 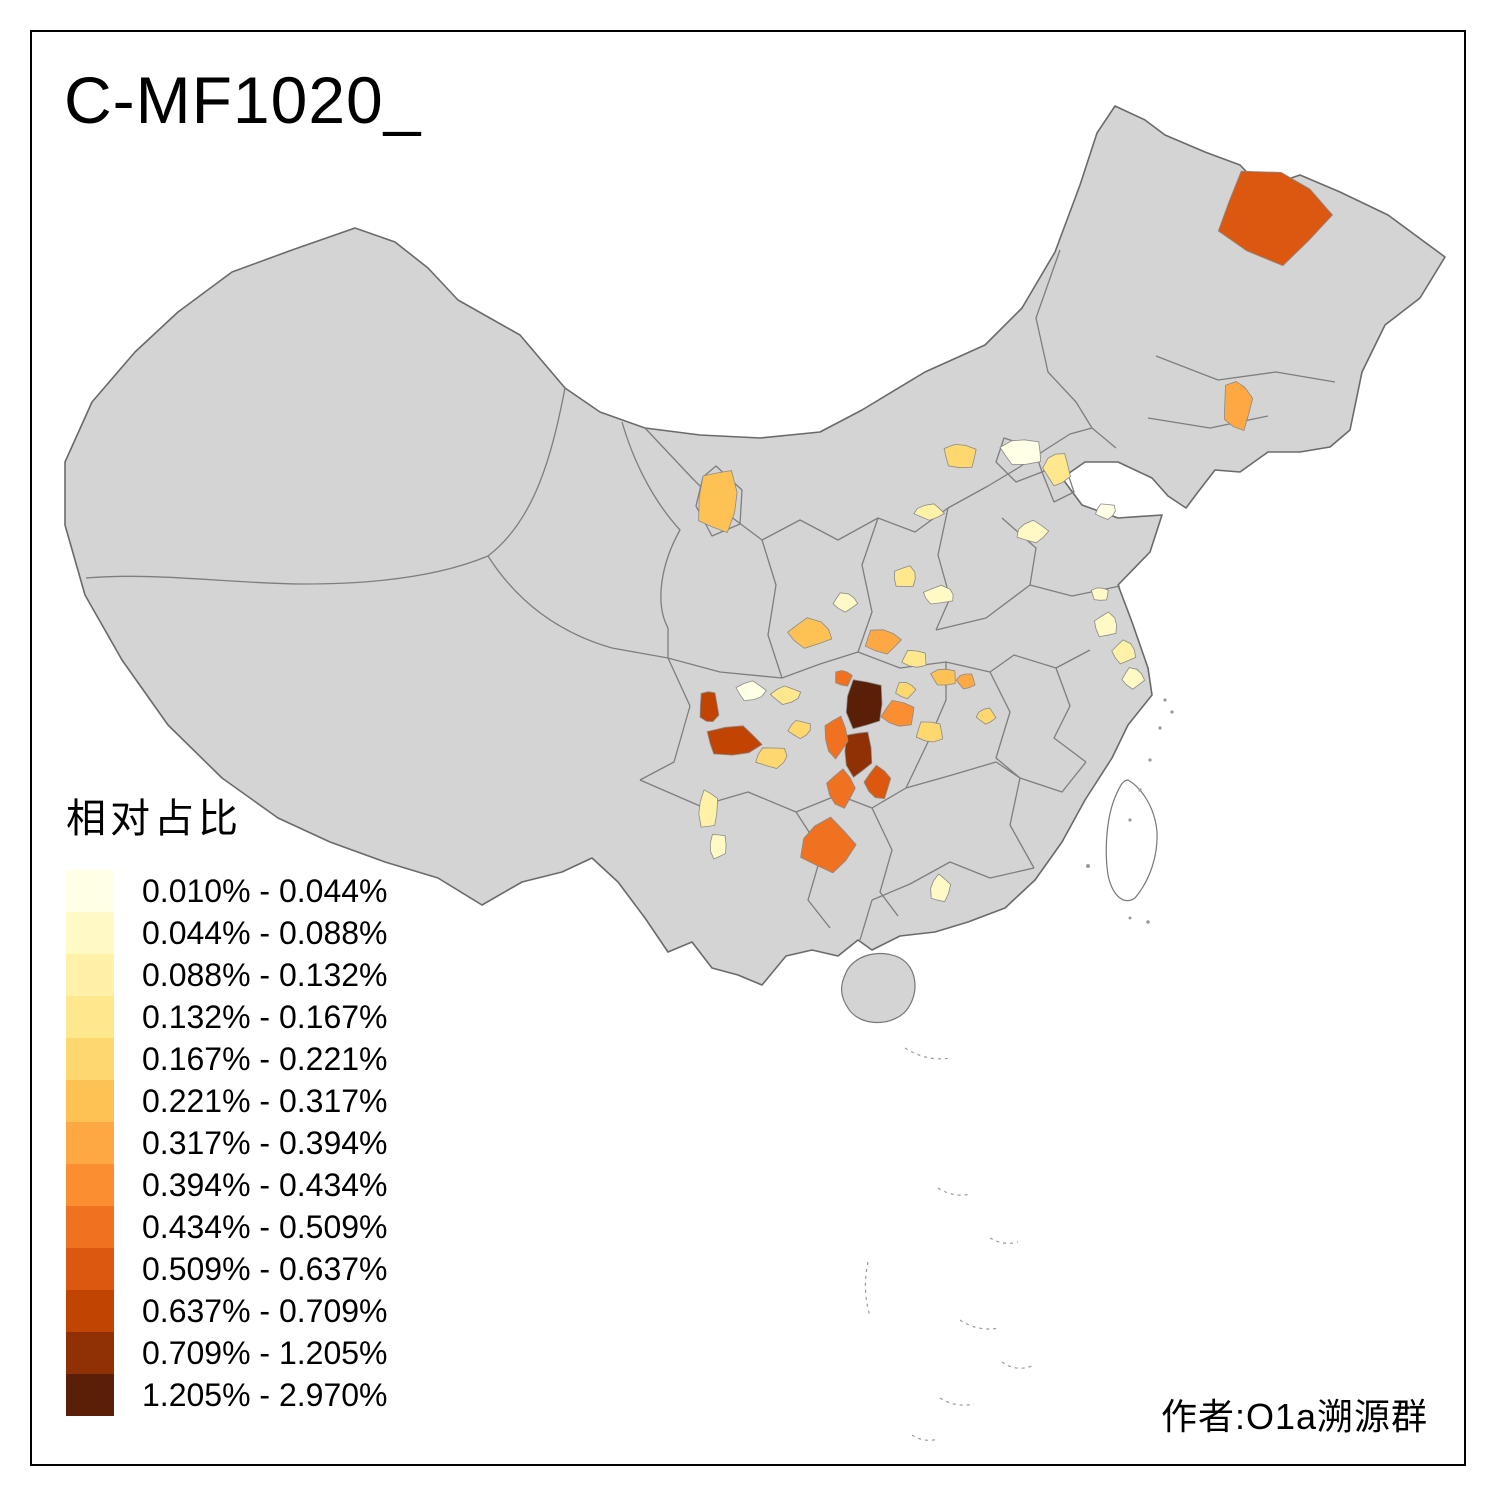 I want to click on map-region-r4, so click(x=1020, y=452).